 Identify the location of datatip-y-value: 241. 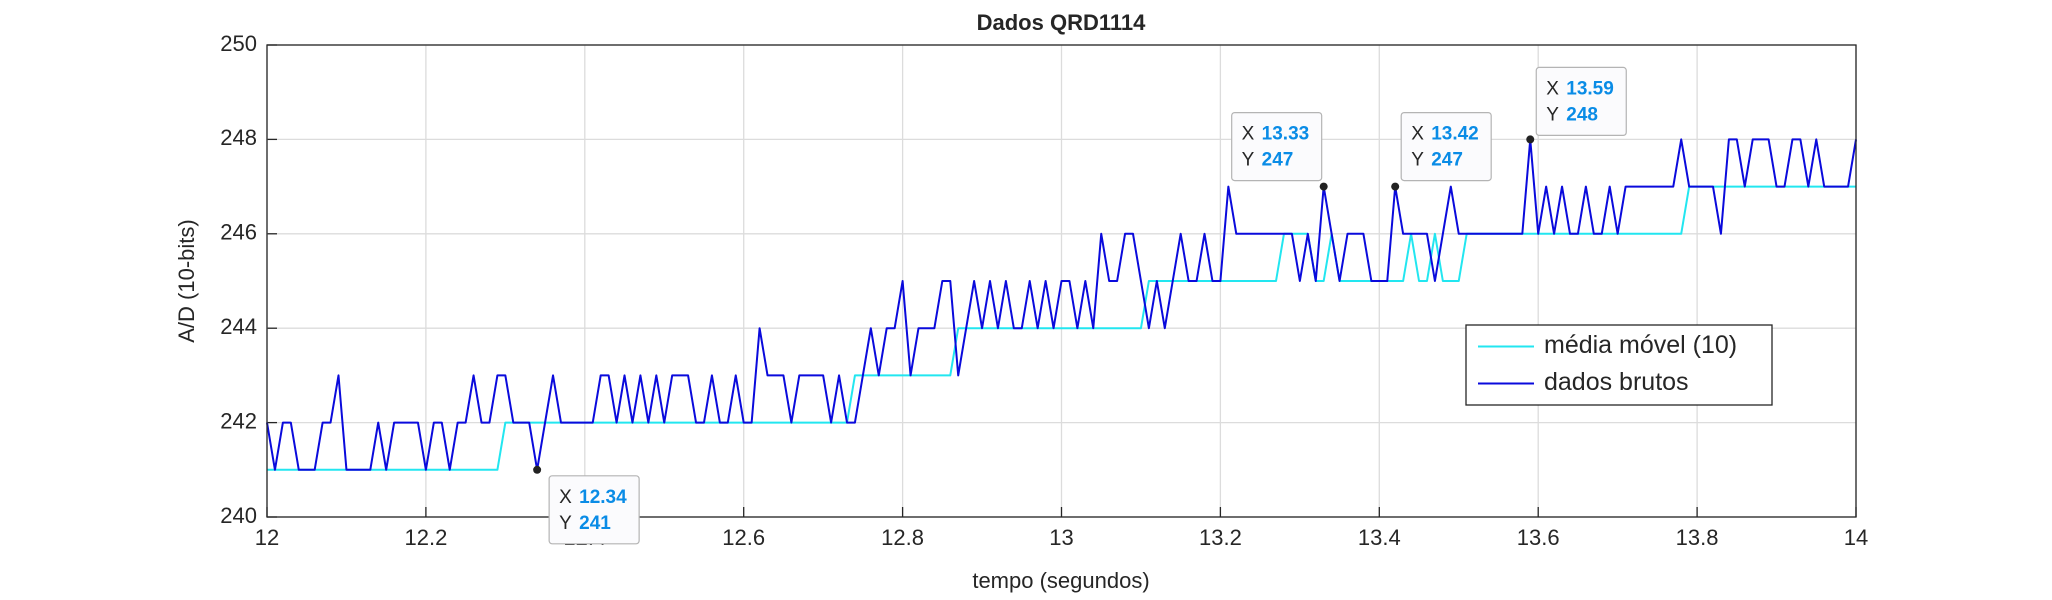
(595, 523).